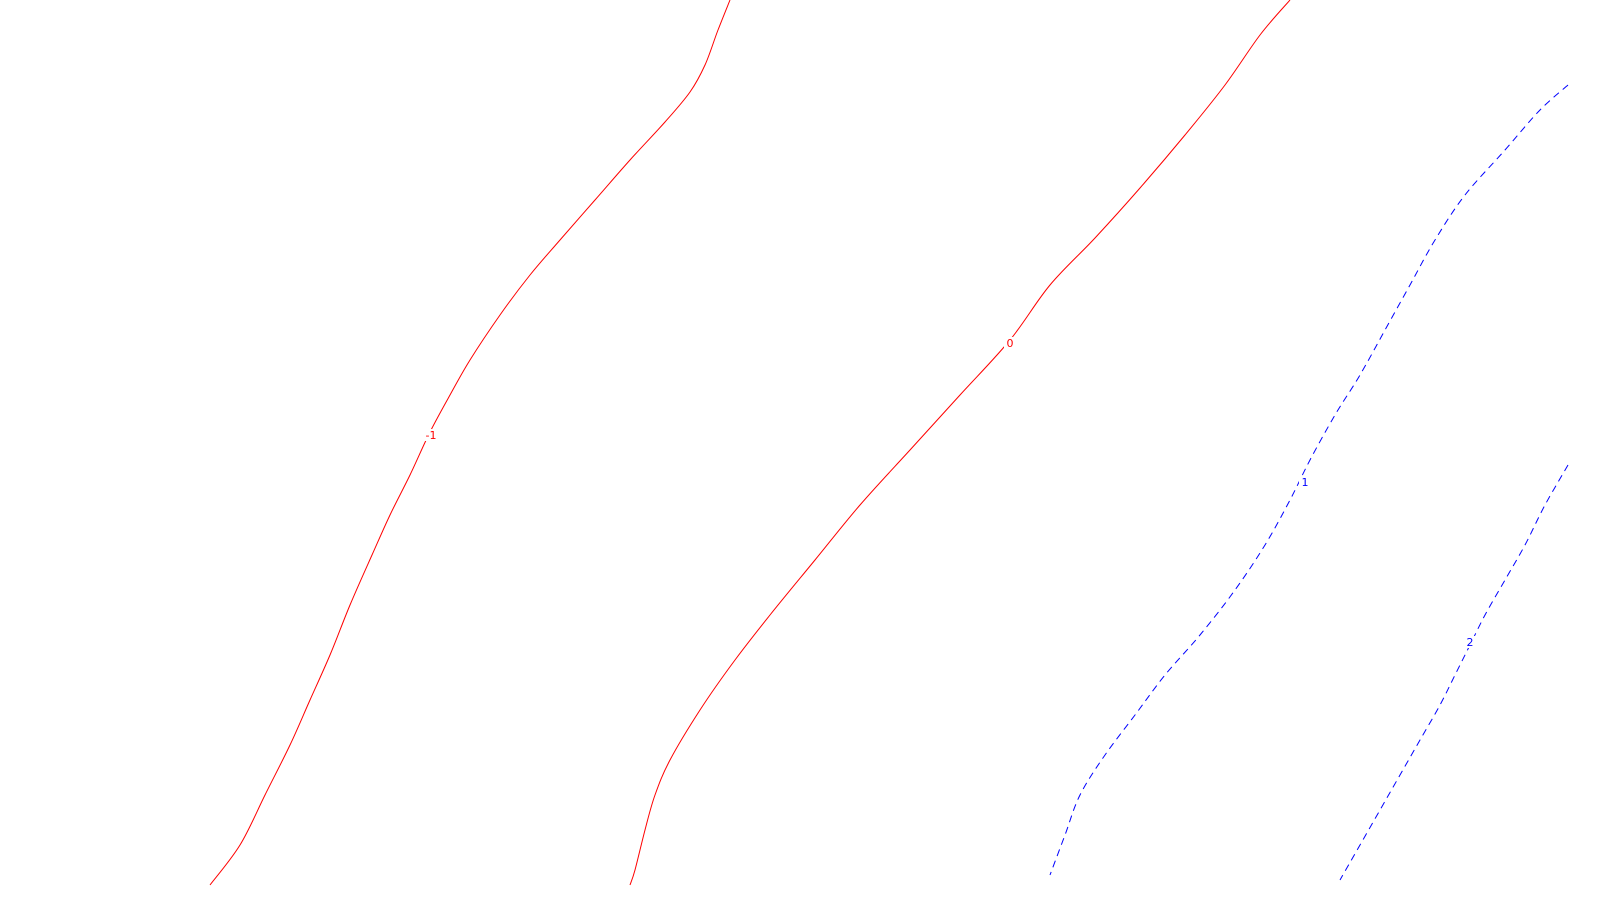 The image size is (1600, 900). I want to click on contour-label: 1, so click(1305, 482).